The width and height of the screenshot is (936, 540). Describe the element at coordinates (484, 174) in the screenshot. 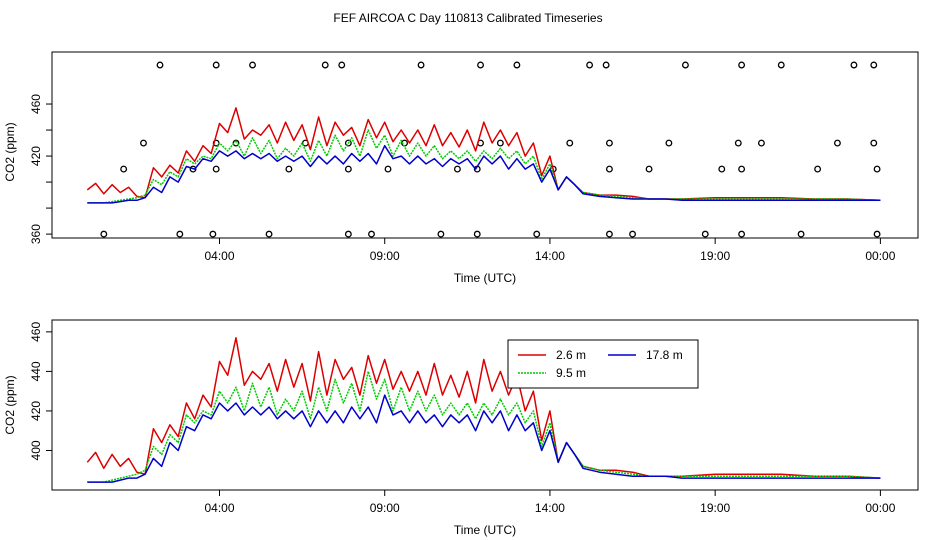

I see `top-series-s178` at that location.